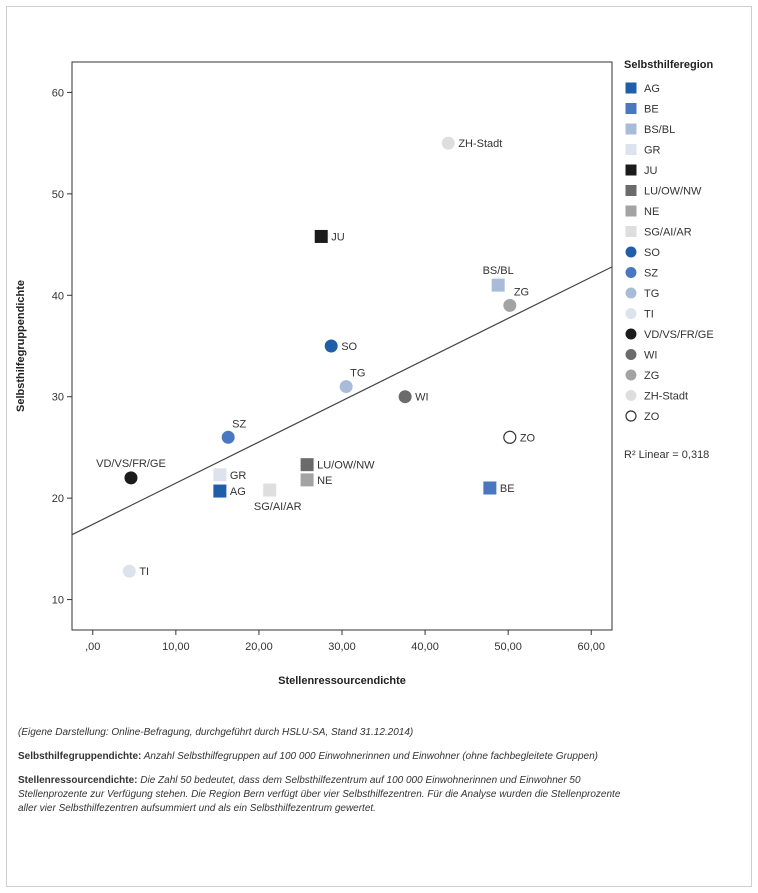  Describe the element at coordinates (631, 129) in the screenshot. I see `legend-marker-bs-bl` at that location.